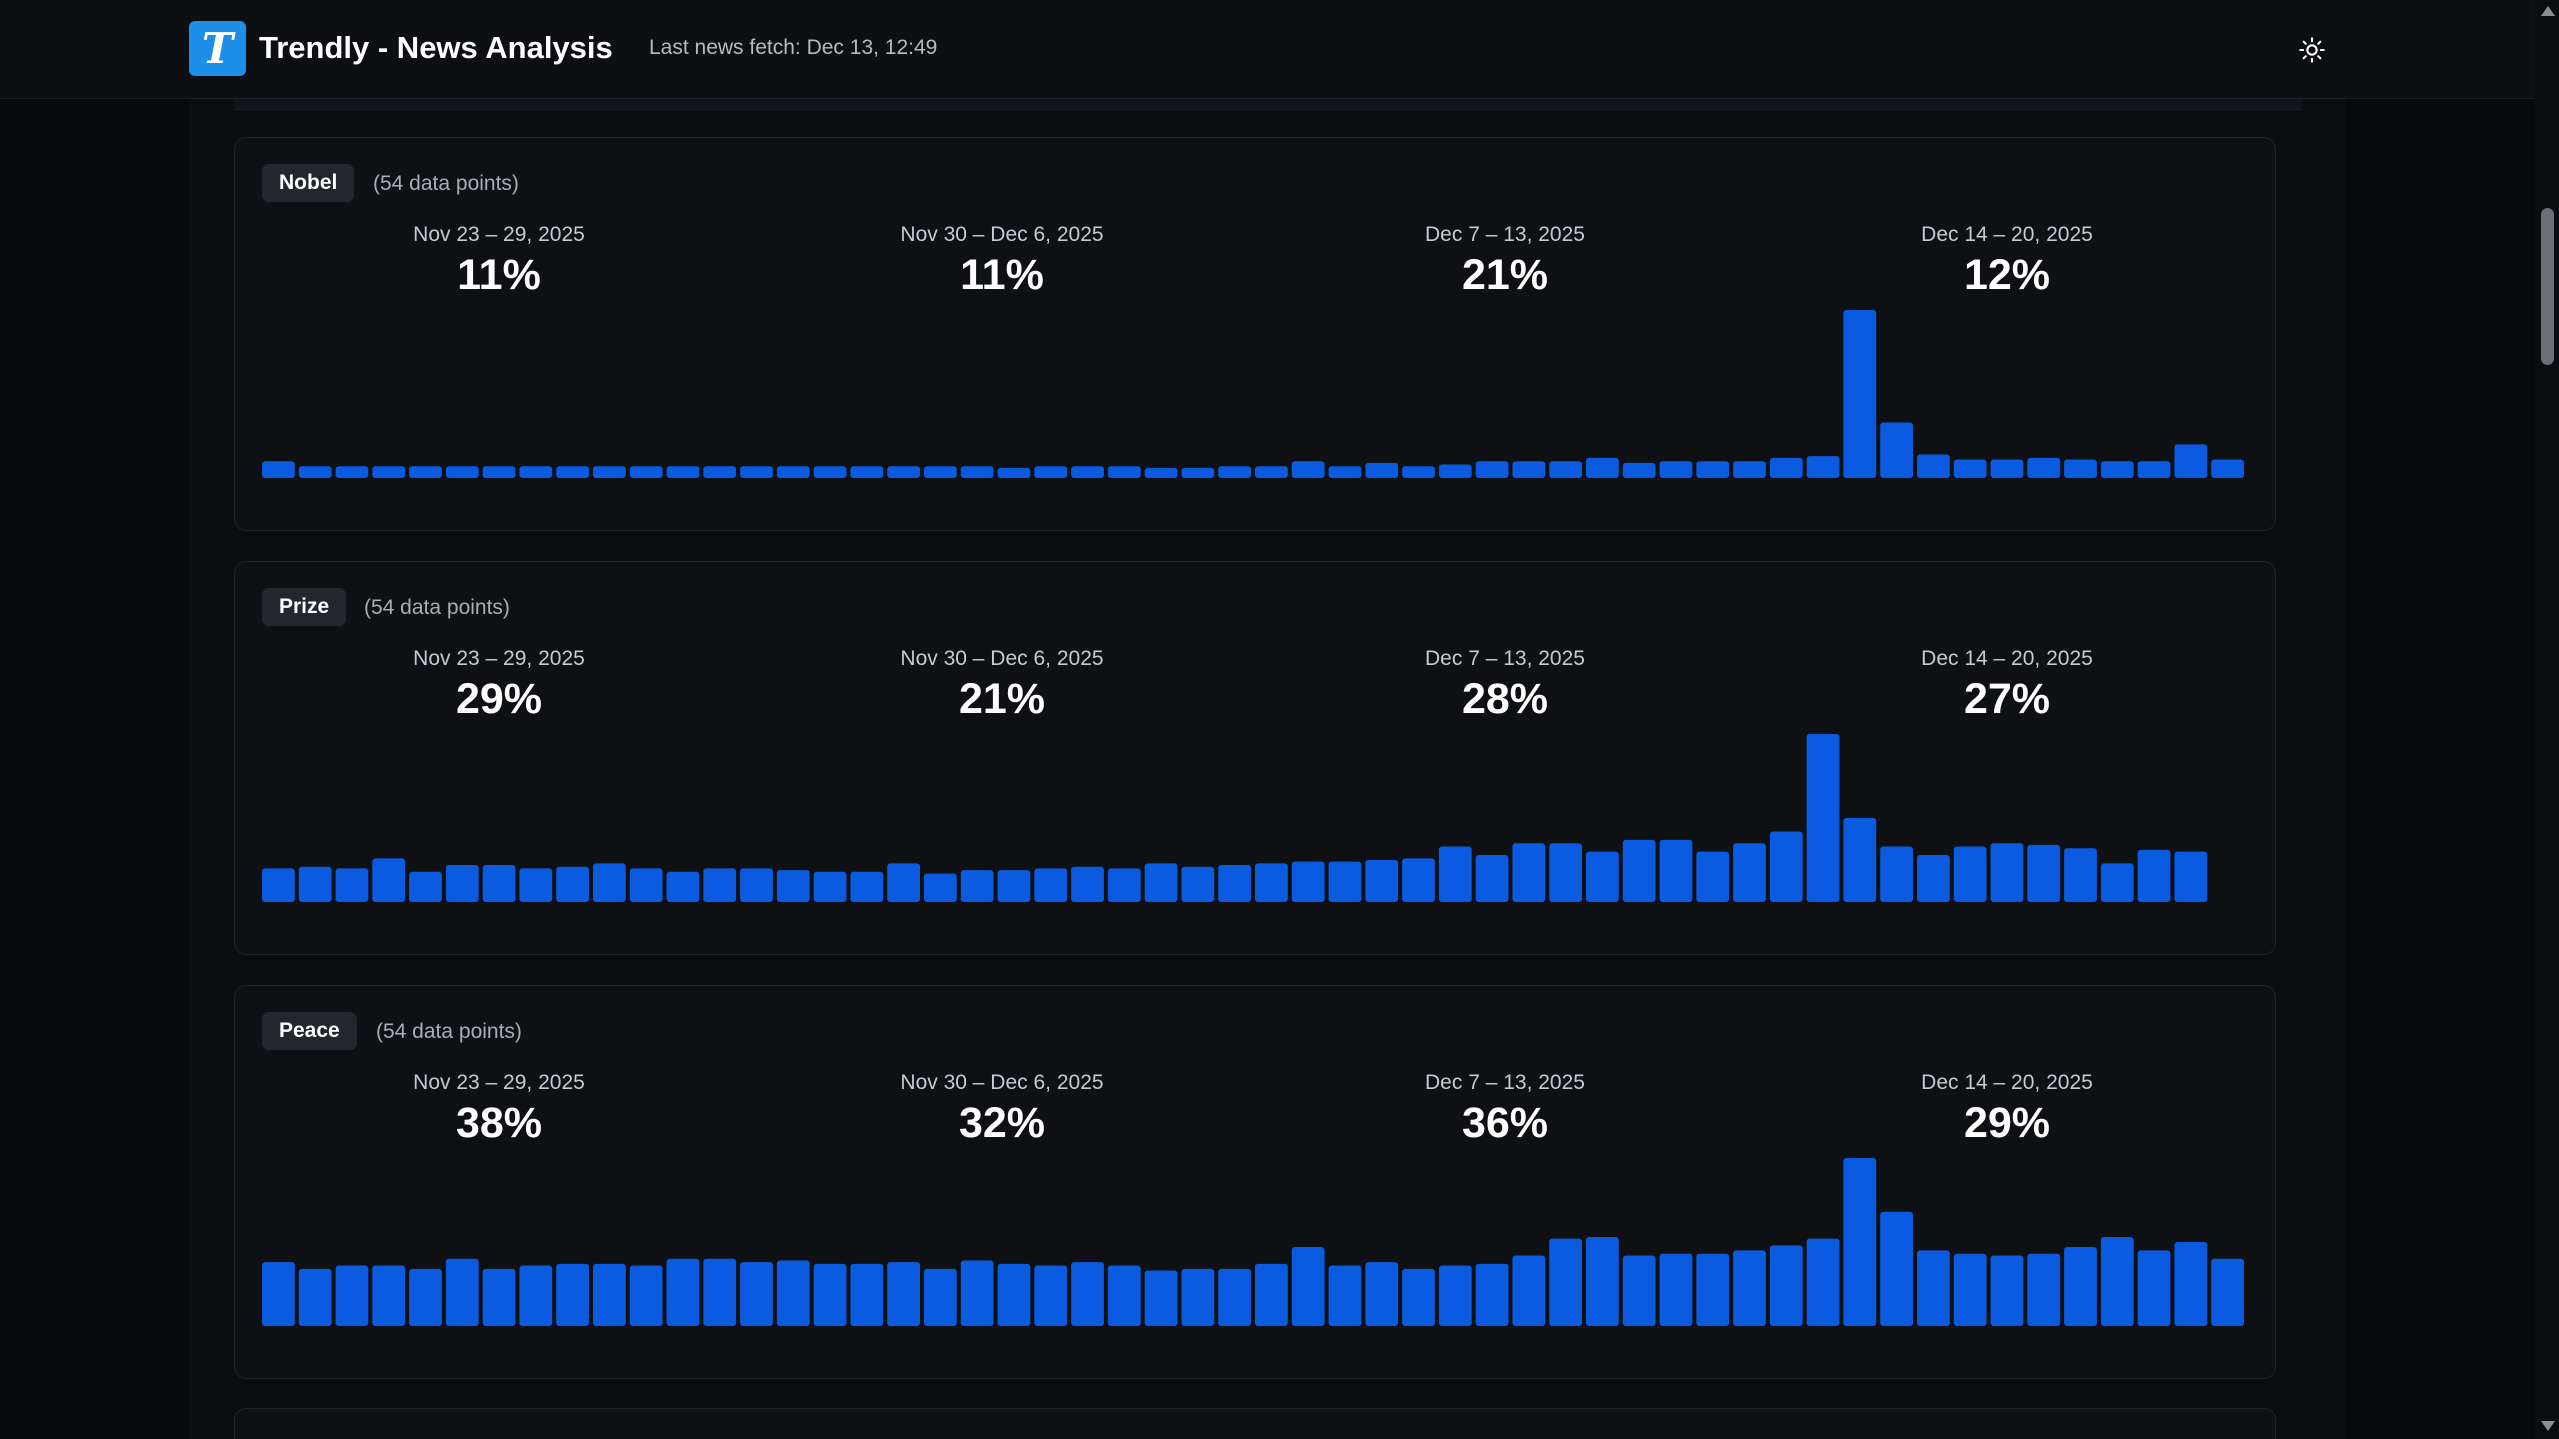  Describe the element at coordinates (309, 1031) in the screenshot. I see `topic-tag: Peace` at that location.